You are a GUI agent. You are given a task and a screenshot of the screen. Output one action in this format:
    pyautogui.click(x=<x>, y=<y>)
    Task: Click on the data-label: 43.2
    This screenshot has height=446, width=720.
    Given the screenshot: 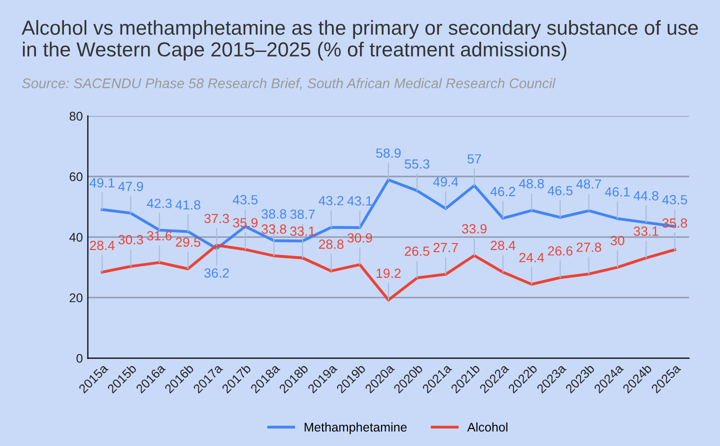 What is the action you would take?
    pyautogui.click(x=331, y=201)
    